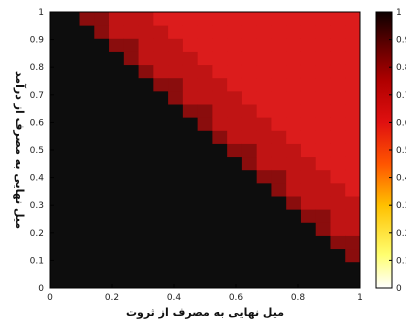  I want to click on y-tick-label: 0.9, so click(37, 41).